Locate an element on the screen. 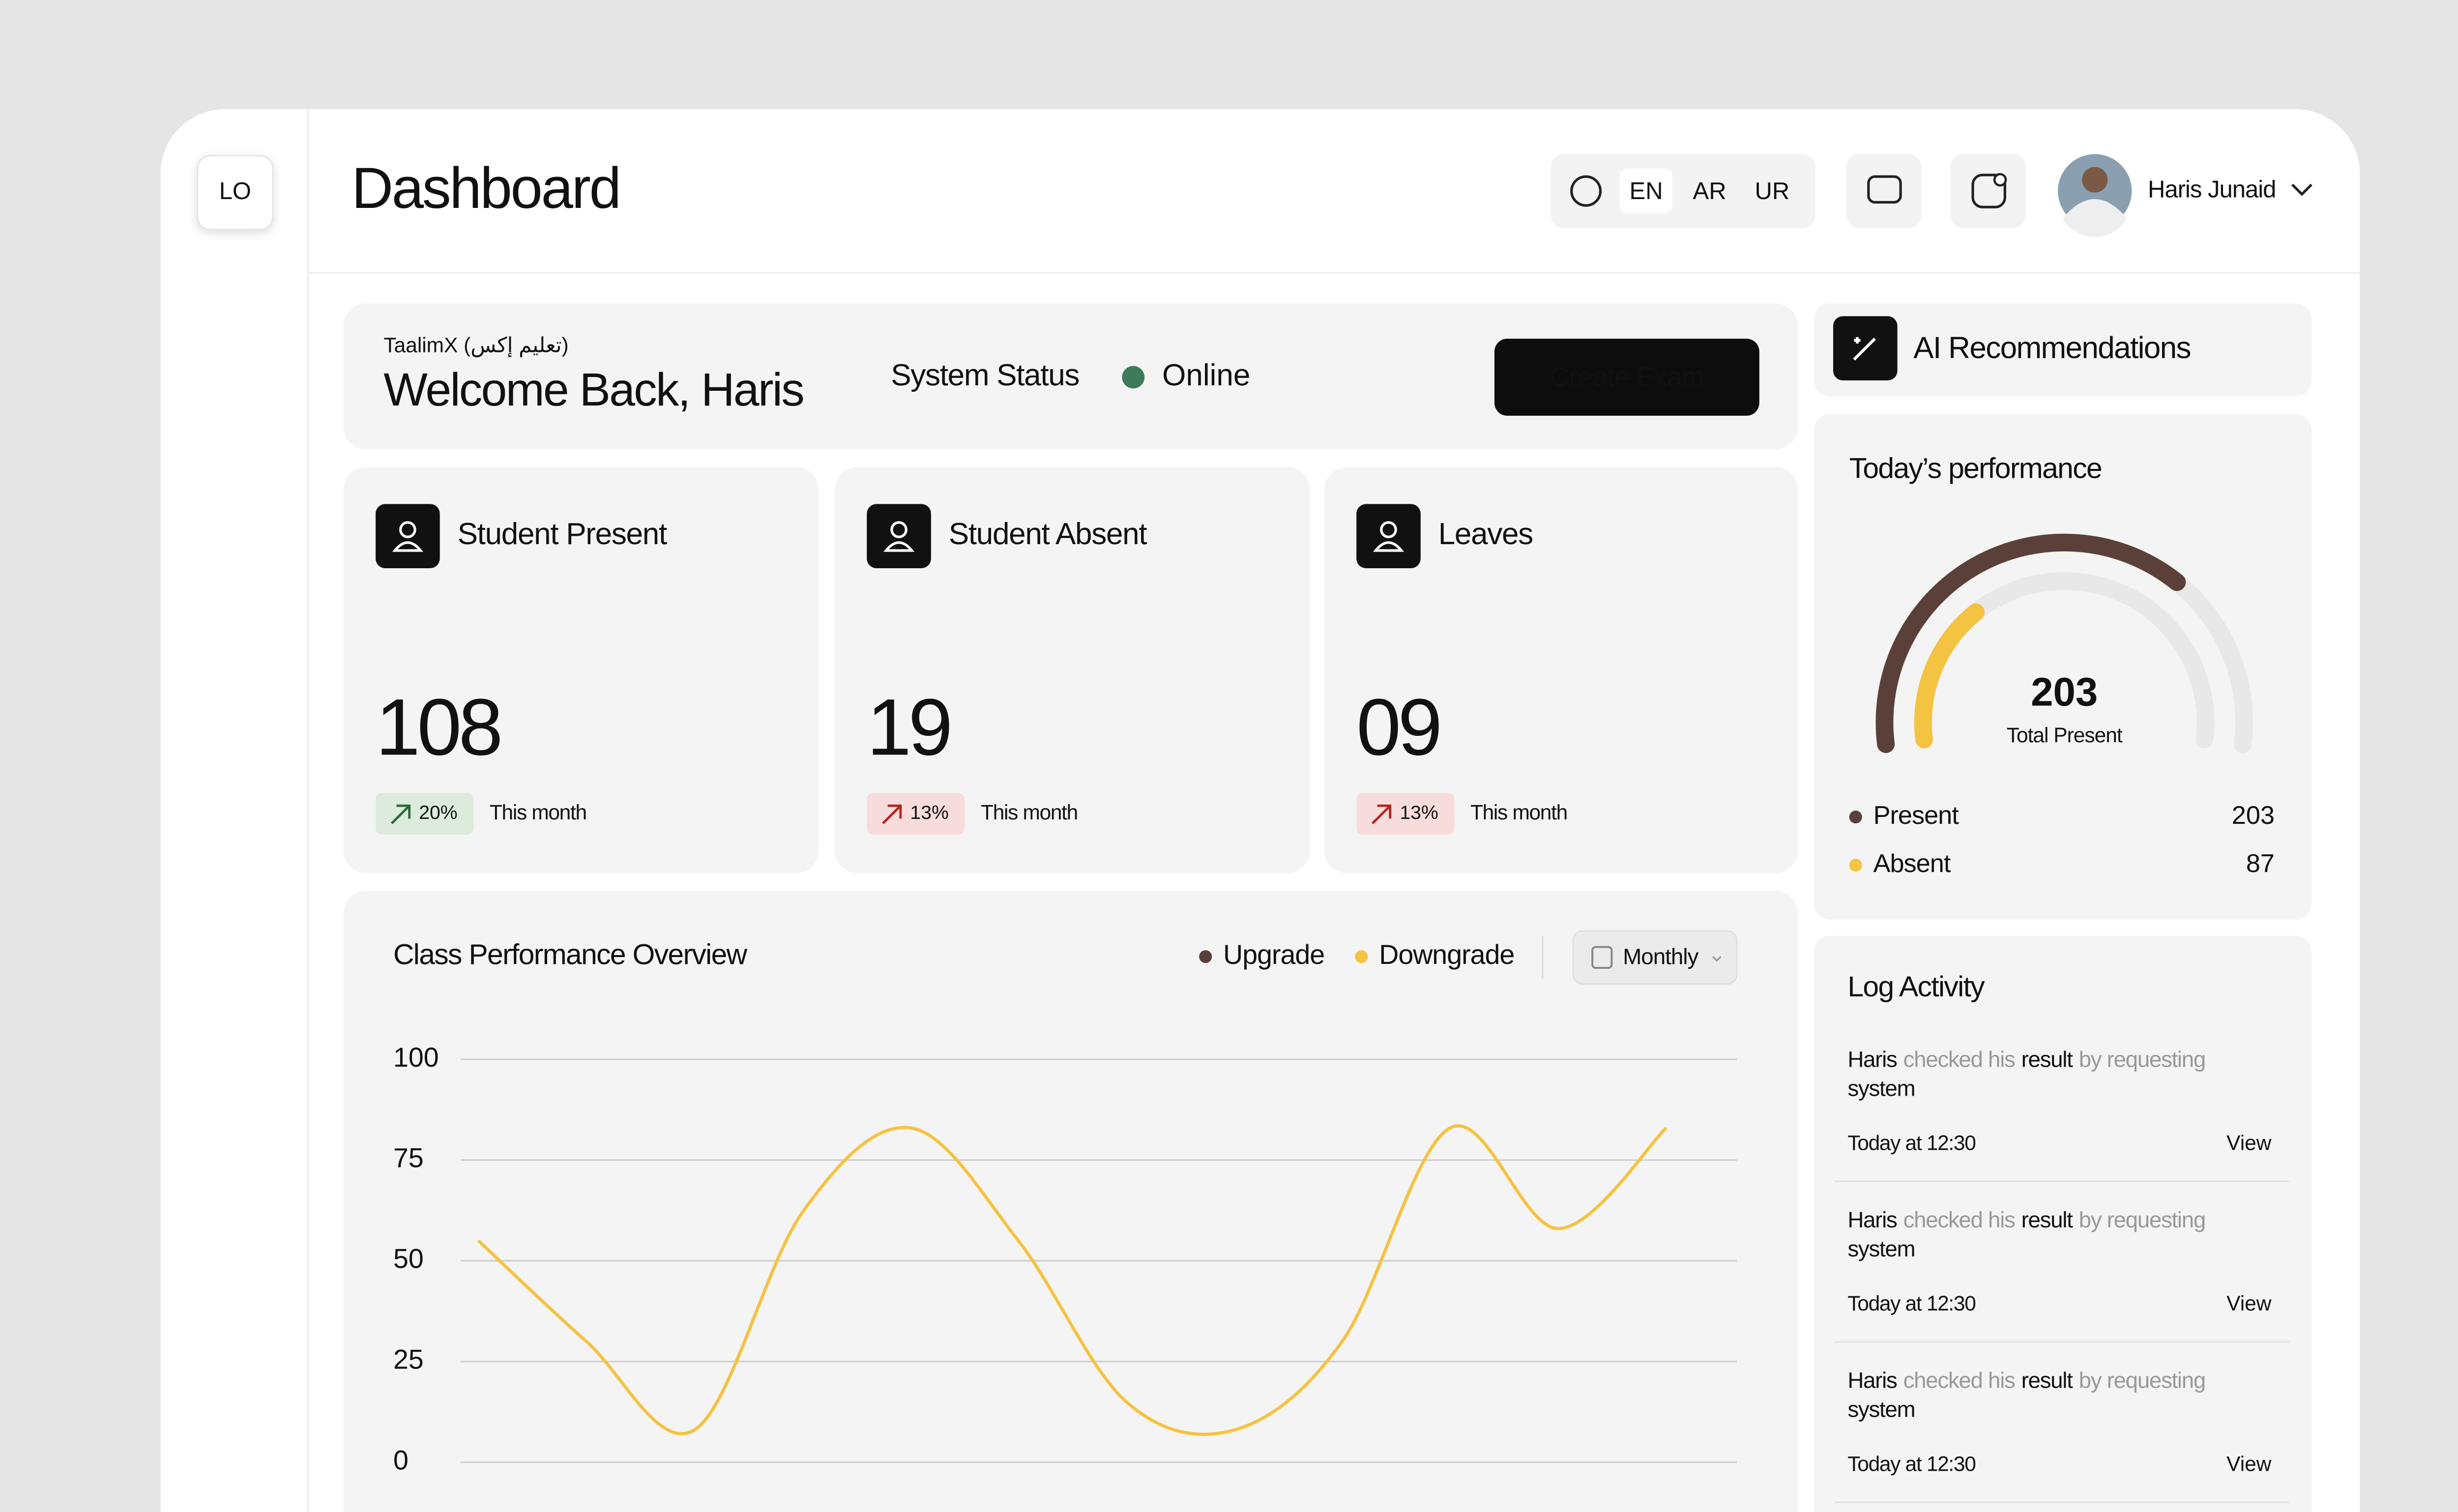  status-value: Online is located at coordinates (1206, 375).